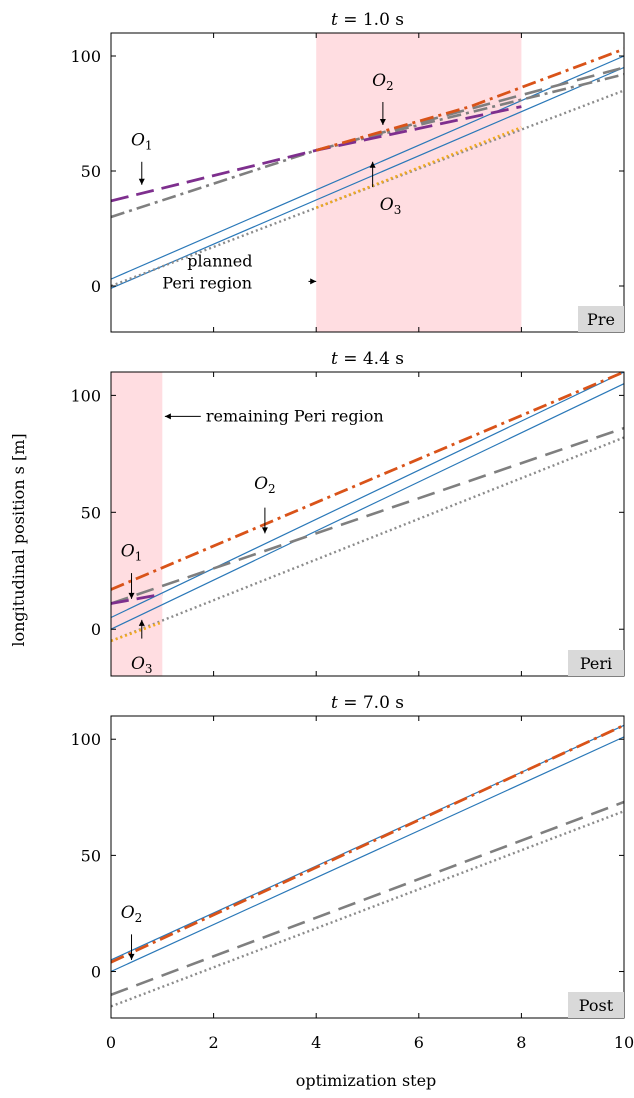 The width and height of the screenshot is (634, 1098). Describe the element at coordinates (371, 20) in the screenshot. I see `title-rest: = 1.0 s` at that location.